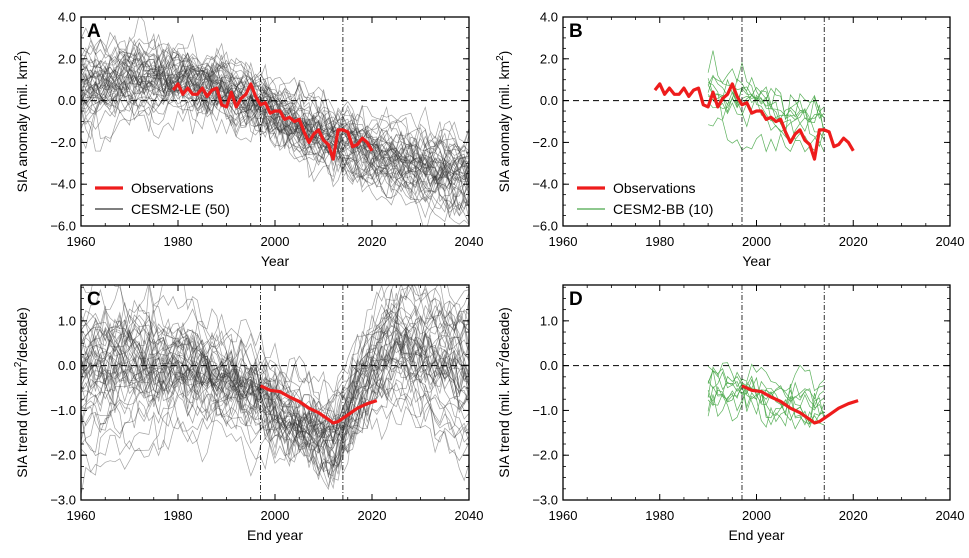 The height and width of the screenshot is (558, 969). Describe the element at coordinates (94, 299) in the screenshot. I see `panel-label: C` at that location.